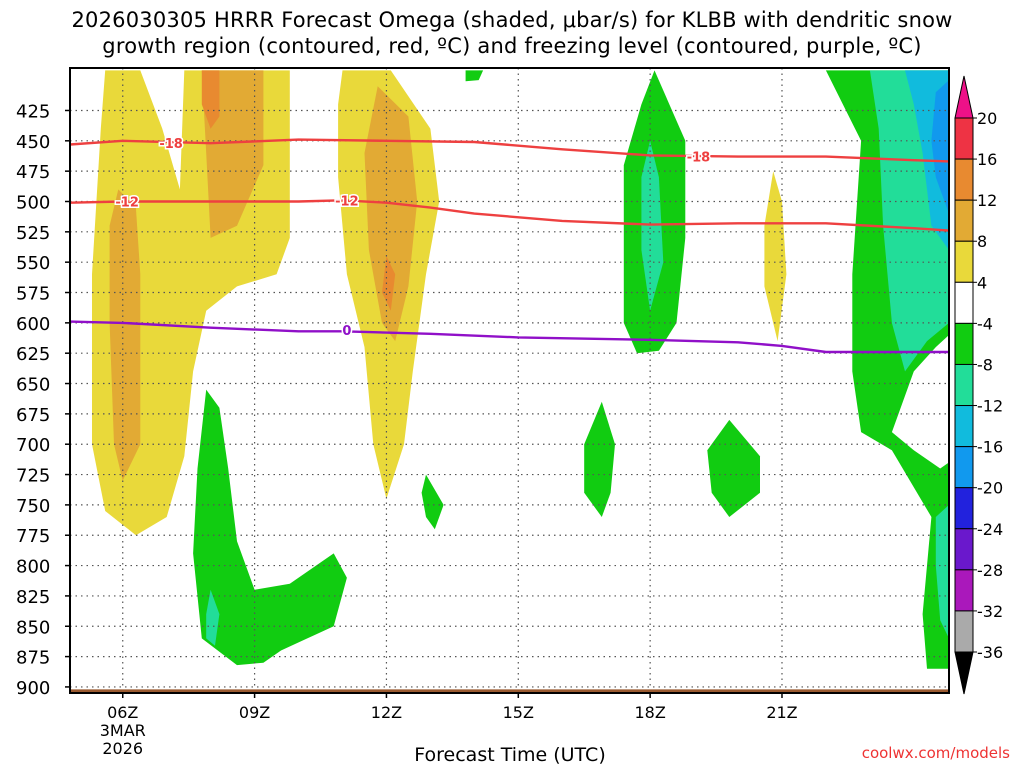 The height and width of the screenshot is (768, 1024). I want to click on x-tick-label-21Z: 21Z, so click(781, 712).